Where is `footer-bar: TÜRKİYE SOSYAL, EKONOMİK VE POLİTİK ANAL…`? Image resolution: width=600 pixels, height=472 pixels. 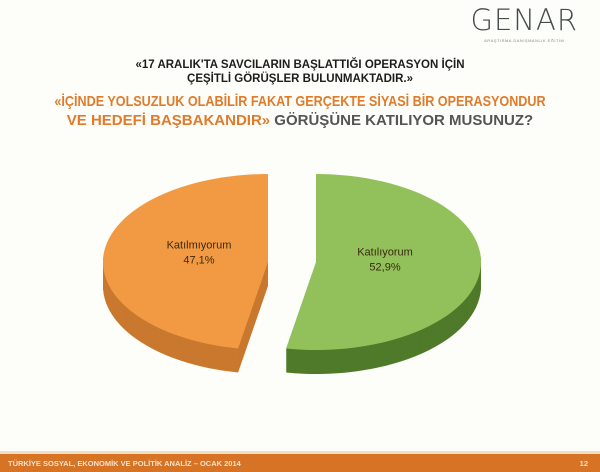 footer-bar: TÜRKİYE SOSYAL, EKONOMİK VE POLİTİK ANAL… is located at coordinates (300, 461).